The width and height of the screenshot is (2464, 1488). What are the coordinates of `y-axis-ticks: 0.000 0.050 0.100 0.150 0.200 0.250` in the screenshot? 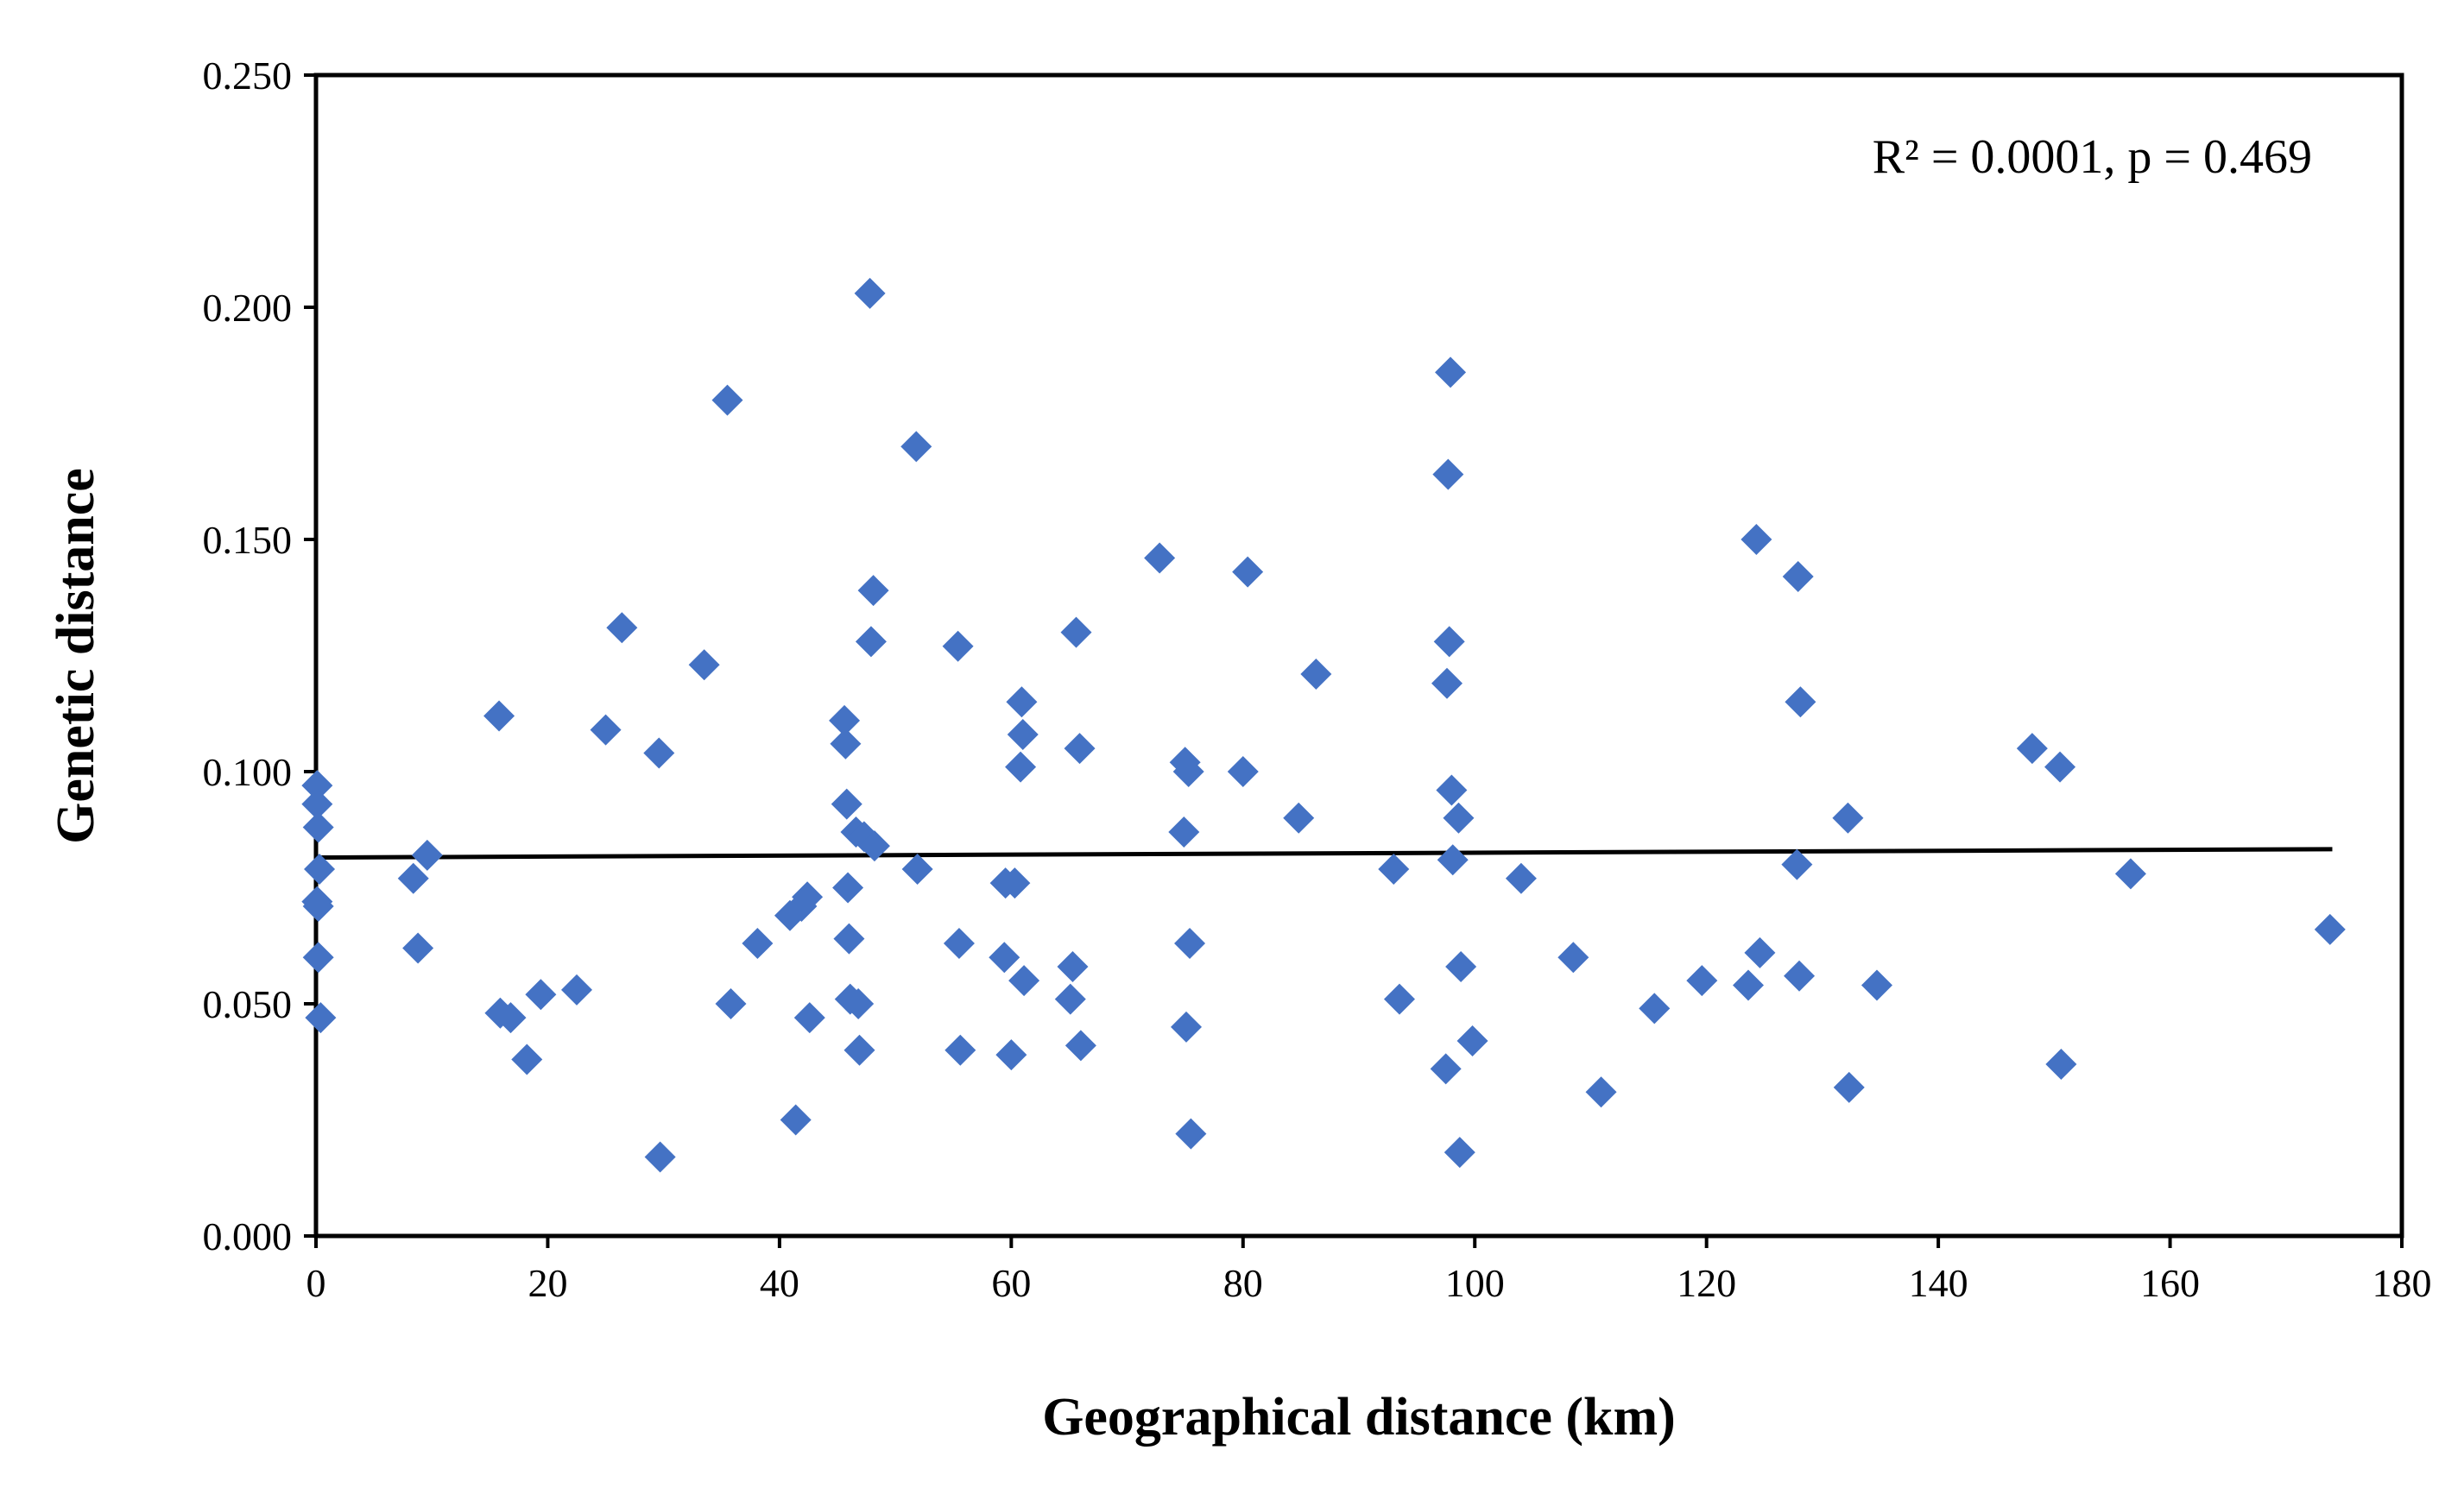 It's located at (259, 656).